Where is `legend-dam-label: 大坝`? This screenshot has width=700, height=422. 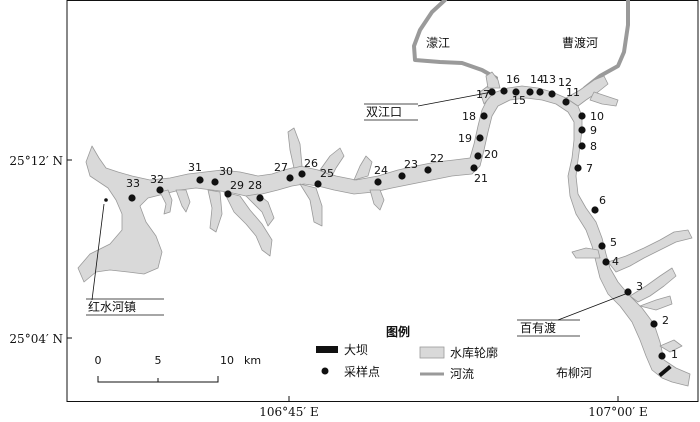 legend-dam-label: 大坝 is located at coordinates (356, 350).